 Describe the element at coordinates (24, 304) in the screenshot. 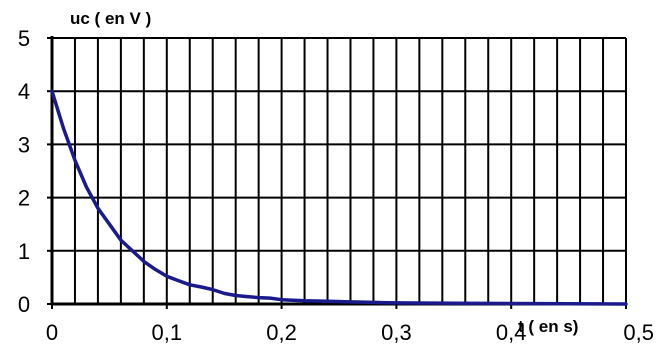

I see `y-tick-label: 0` at that location.